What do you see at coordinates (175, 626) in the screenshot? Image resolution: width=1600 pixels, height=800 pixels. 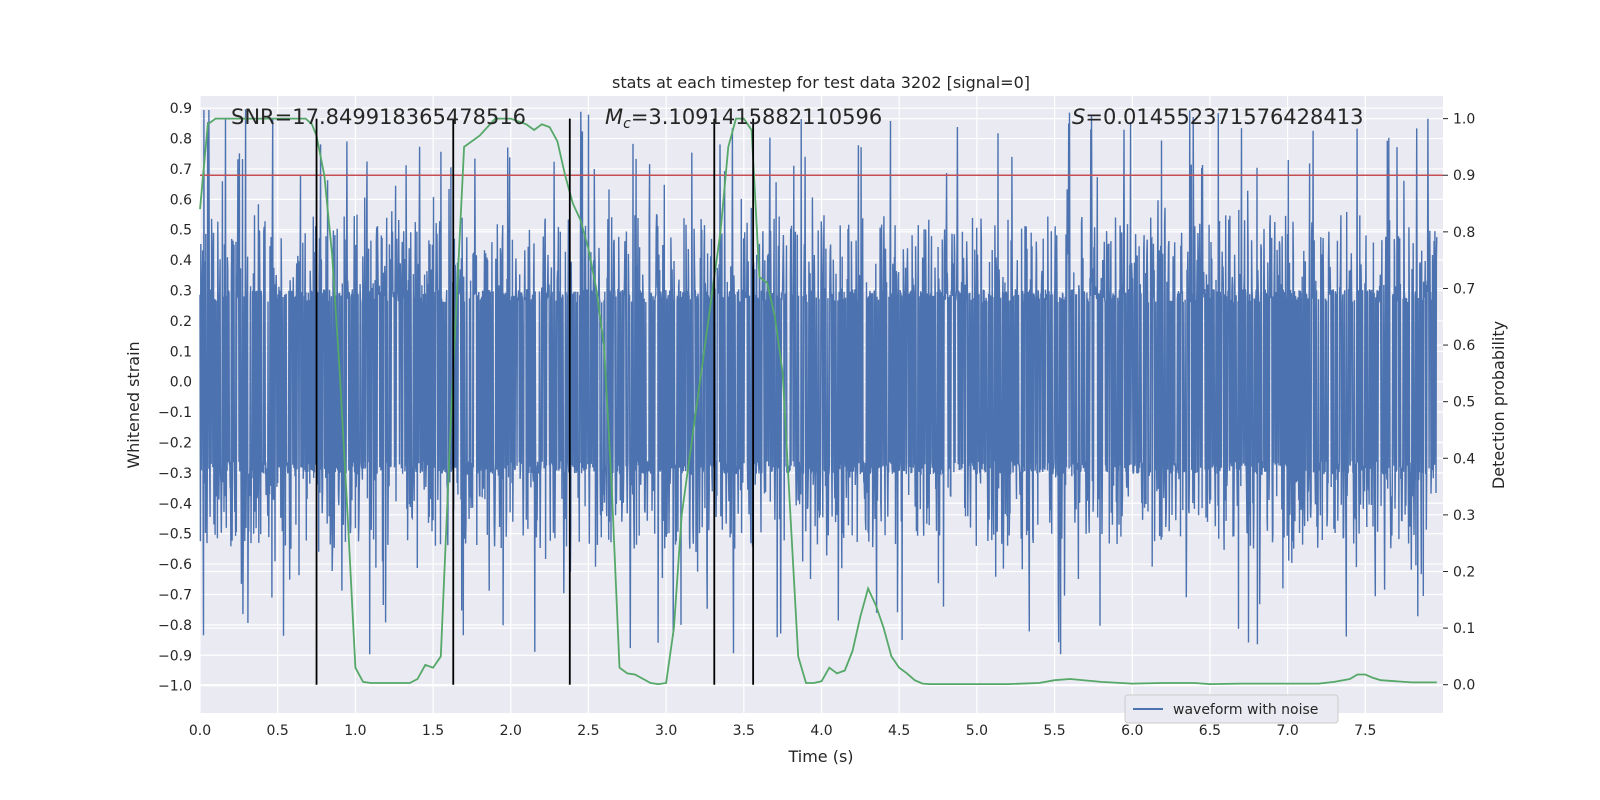 I see `y-tick-label: −0.8` at bounding box center [175, 626].